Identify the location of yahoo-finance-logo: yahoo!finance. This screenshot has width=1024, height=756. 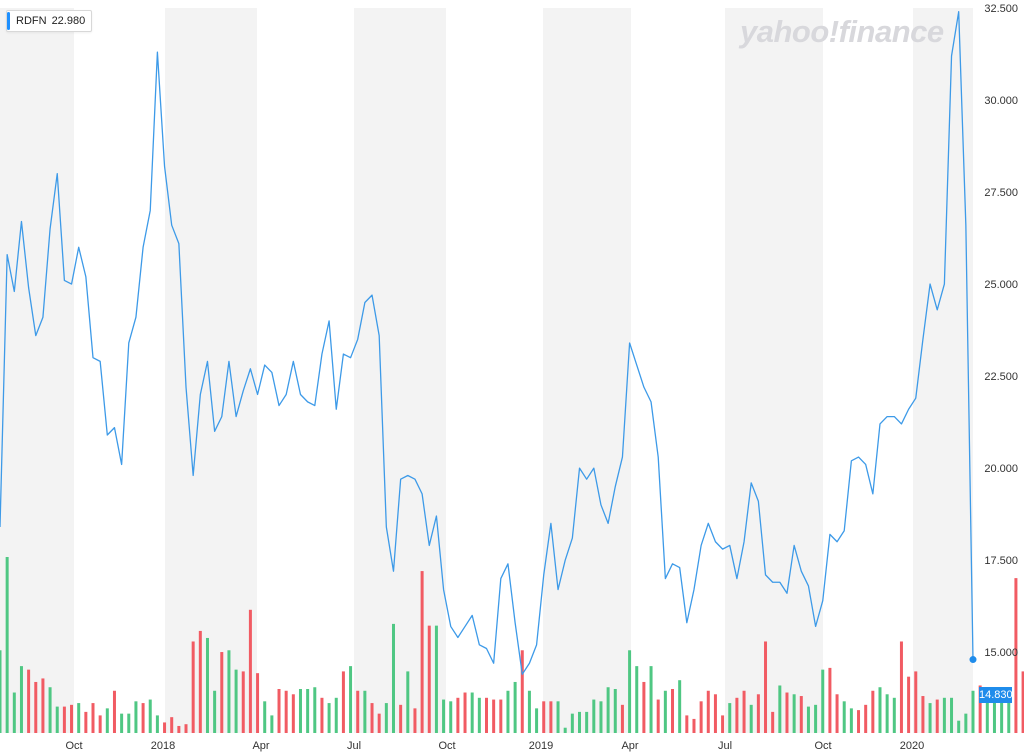
(842, 31).